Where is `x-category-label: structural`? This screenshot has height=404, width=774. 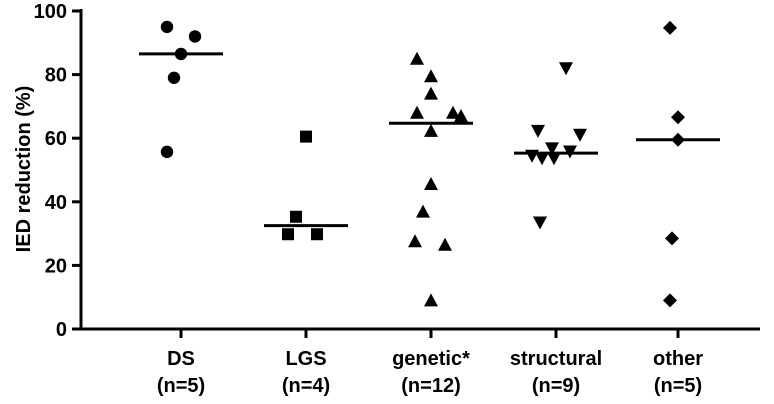 x-category-label: structural is located at coordinates (556, 359).